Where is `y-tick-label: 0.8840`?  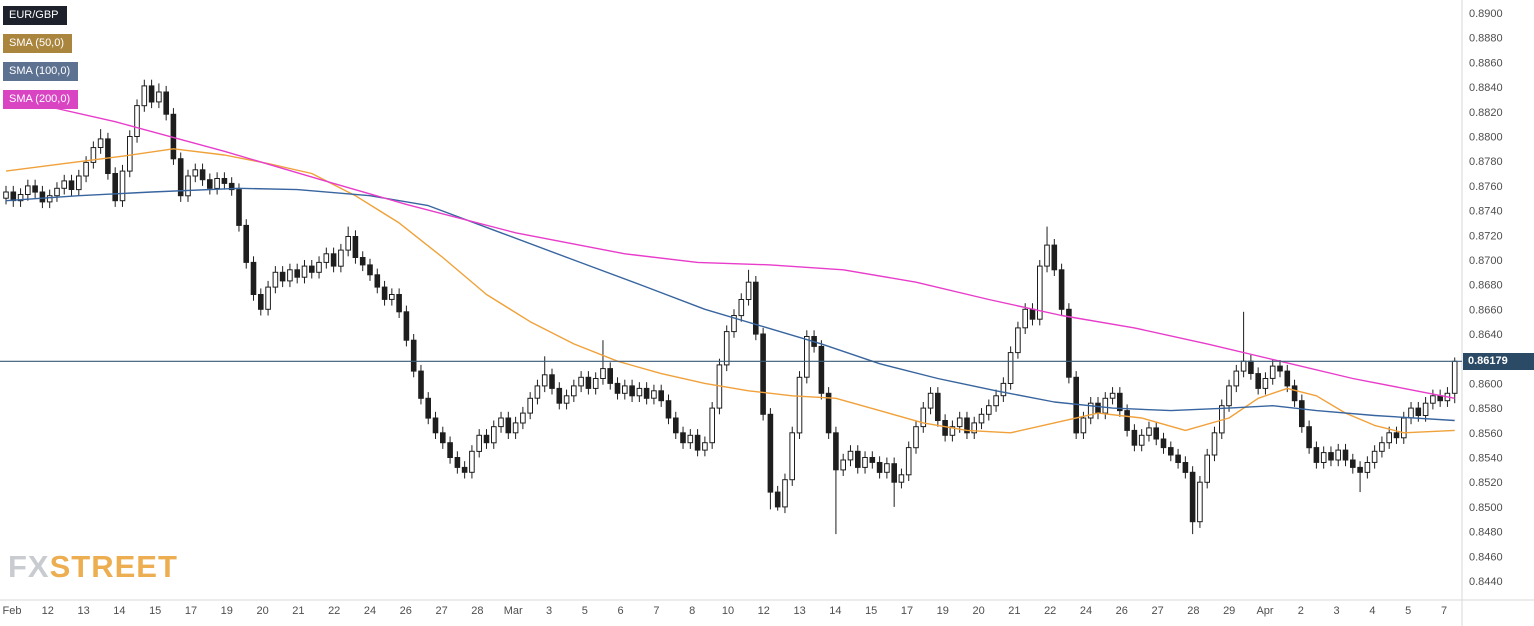 y-tick-label: 0.8840 is located at coordinates (1486, 88).